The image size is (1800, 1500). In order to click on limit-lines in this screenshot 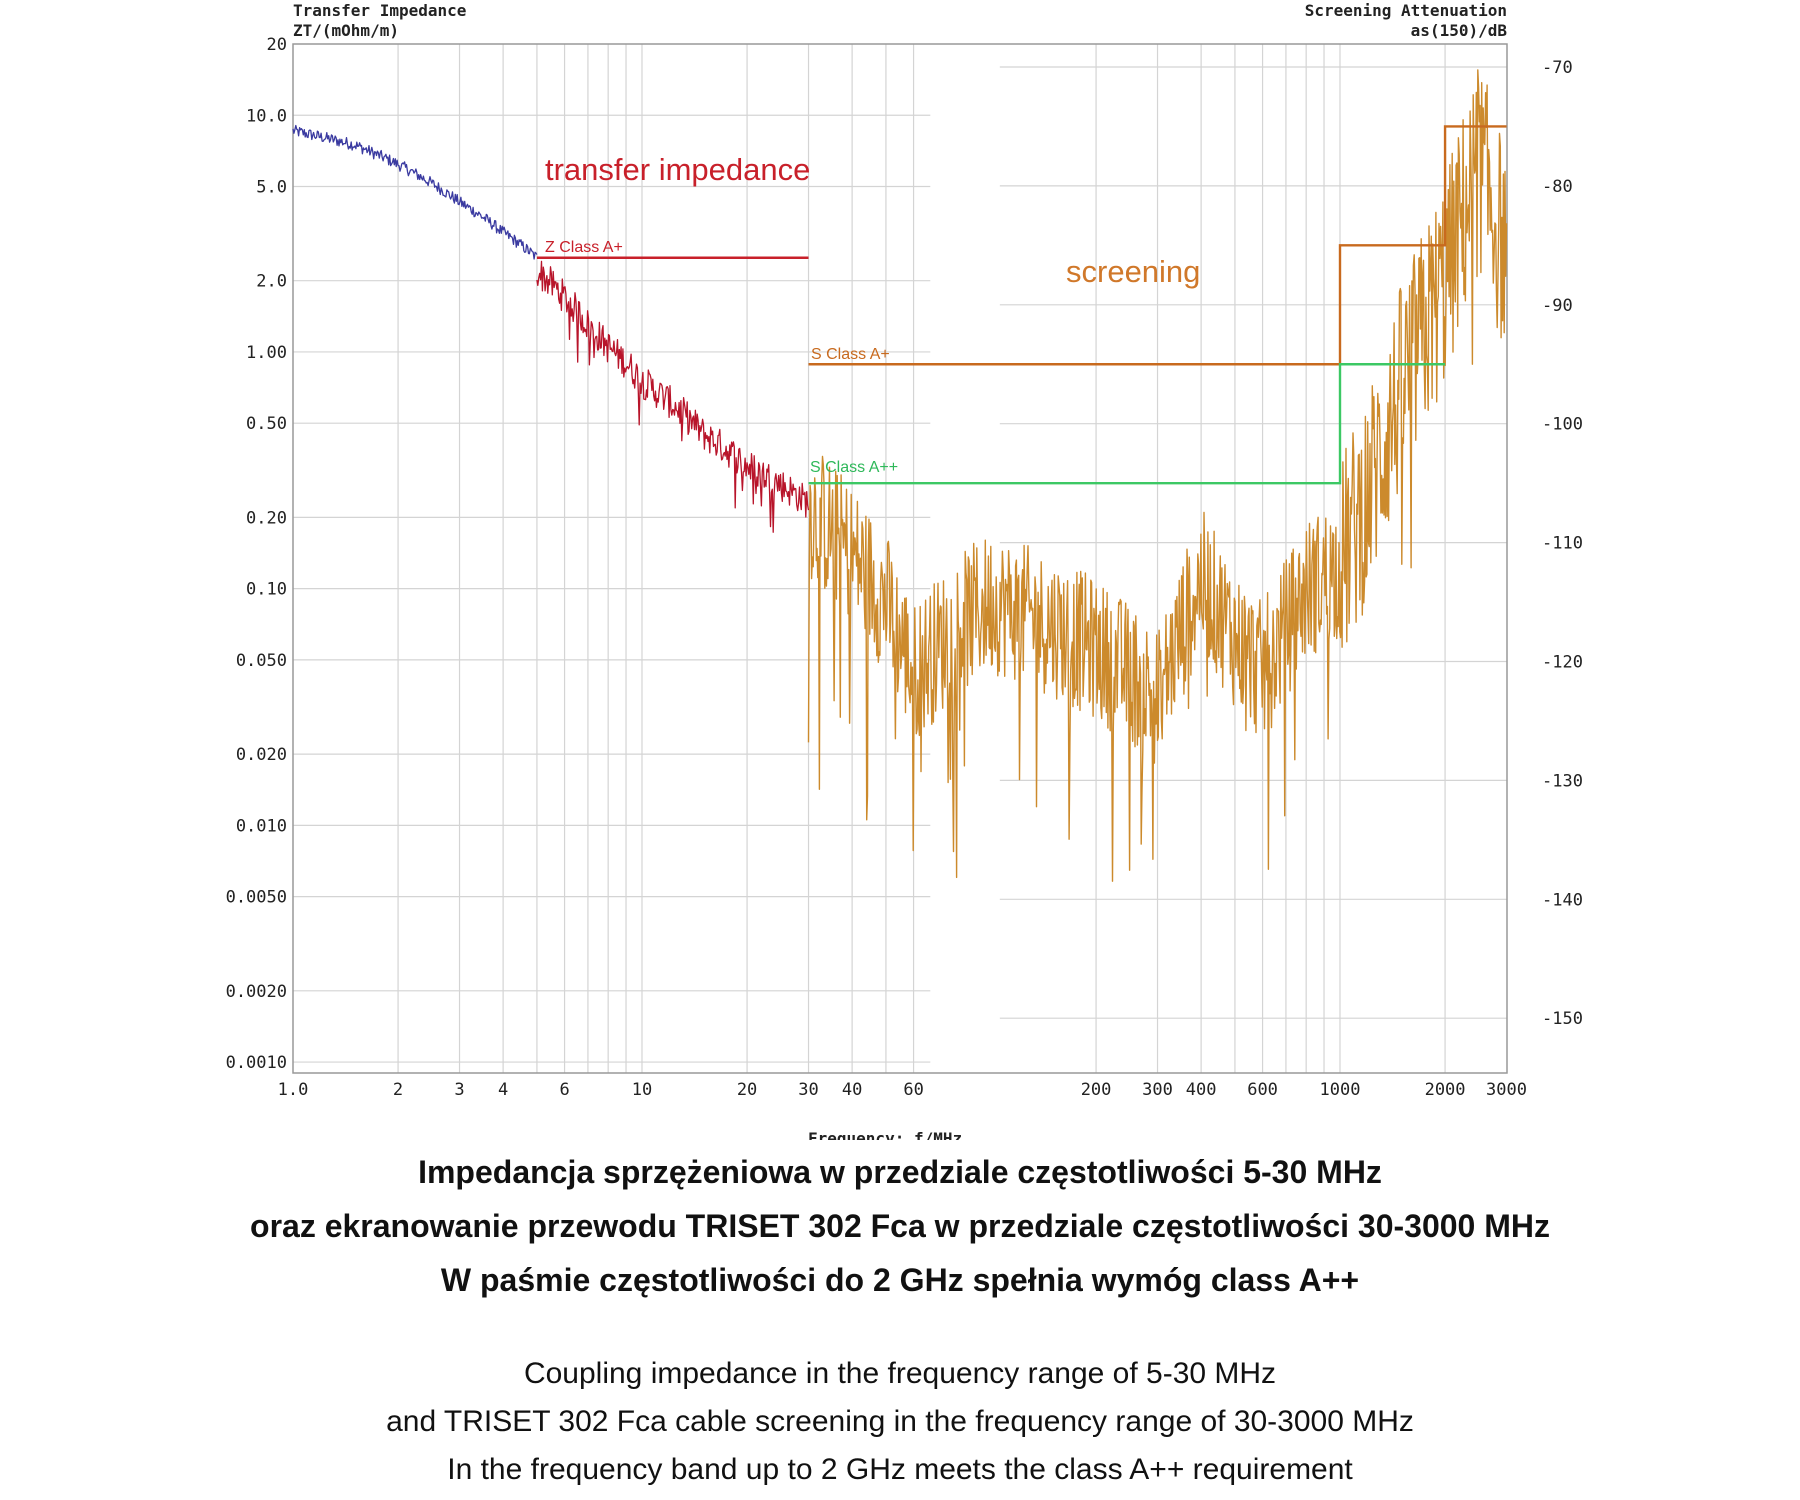, I will do `click(1021, 305)`.